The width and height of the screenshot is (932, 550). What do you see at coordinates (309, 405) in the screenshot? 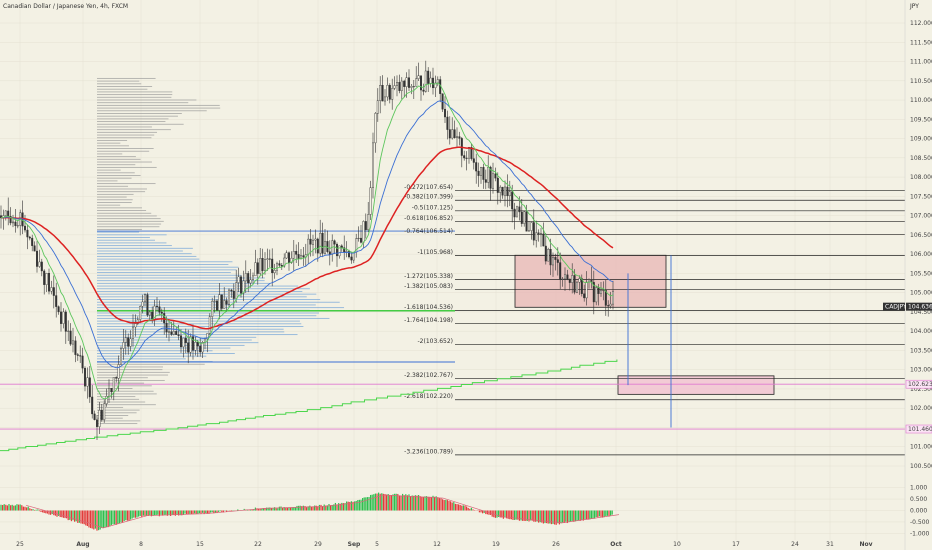
I see `stair-line` at bounding box center [309, 405].